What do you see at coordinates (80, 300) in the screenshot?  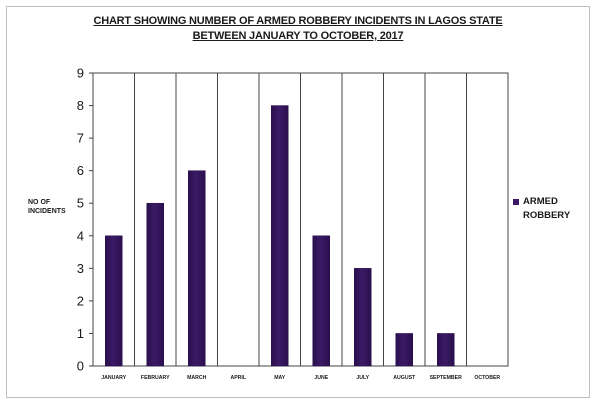 I see `y-tick-label: 2` at bounding box center [80, 300].